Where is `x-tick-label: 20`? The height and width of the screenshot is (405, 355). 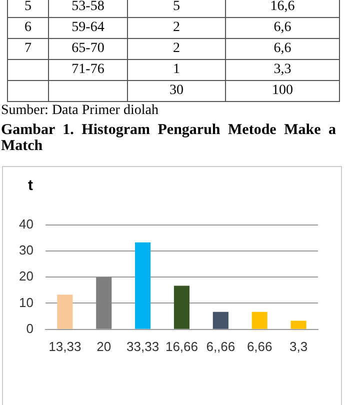 x-tick-label: 20 is located at coordinates (104, 346).